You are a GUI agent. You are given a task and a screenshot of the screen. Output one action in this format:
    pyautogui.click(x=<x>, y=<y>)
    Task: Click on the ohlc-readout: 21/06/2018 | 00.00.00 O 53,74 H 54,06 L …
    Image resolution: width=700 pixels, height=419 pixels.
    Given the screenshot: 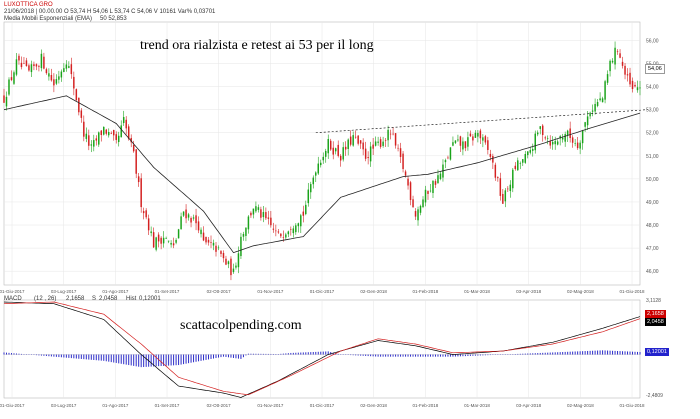 What is the action you would take?
    pyautogui.click(x=109, y=12)
    